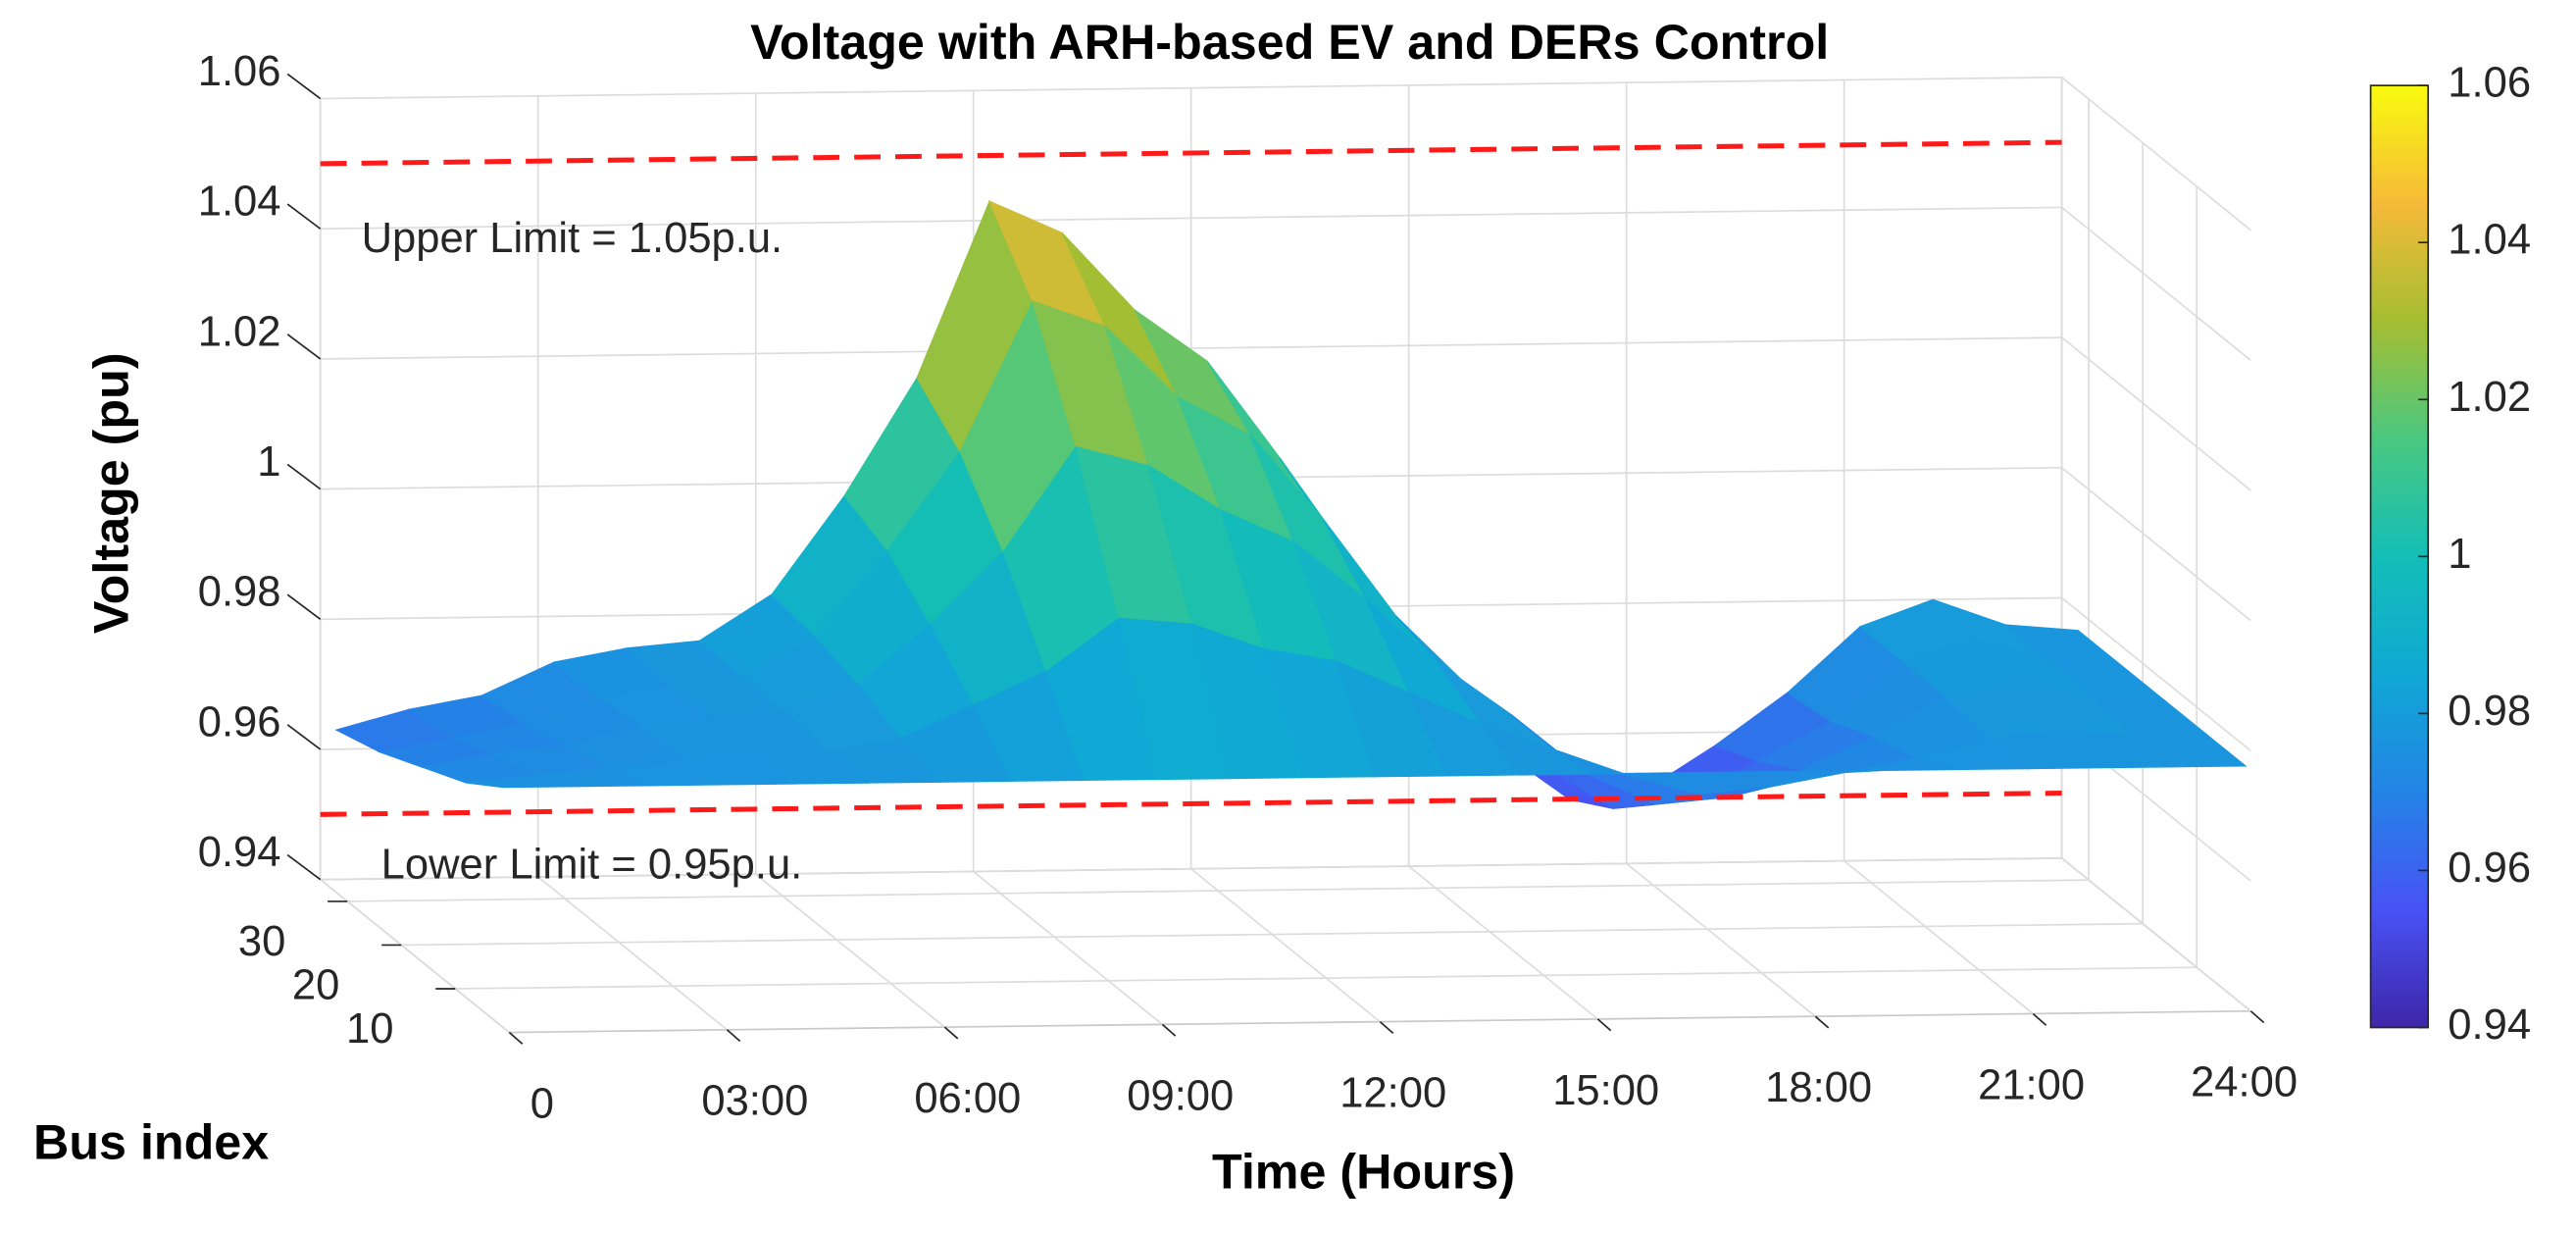  I want to click on x-tick-label: 06:00, so click(968, 1098).